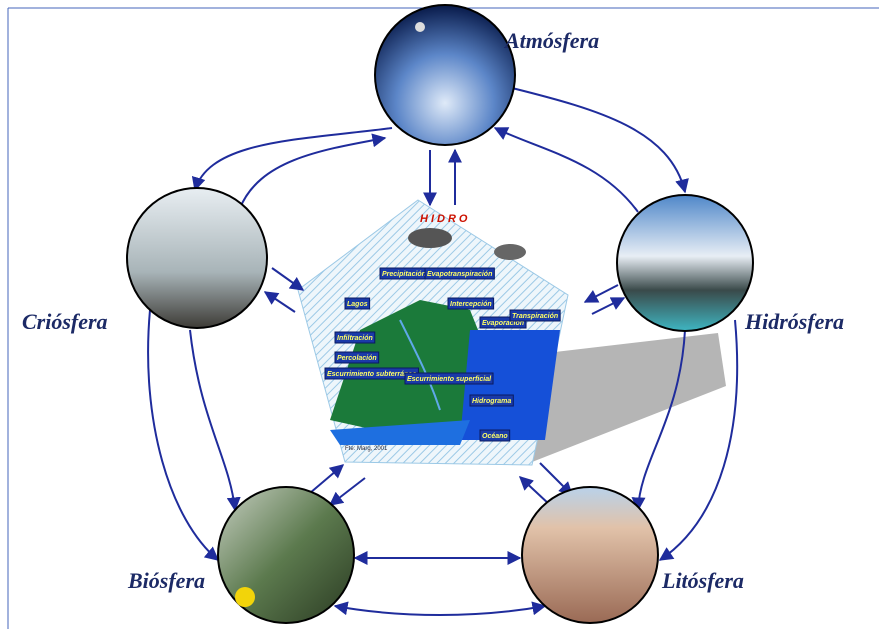 The height and width of the screenshot is (629, 879). I want to click on flower, so click(245, 597).